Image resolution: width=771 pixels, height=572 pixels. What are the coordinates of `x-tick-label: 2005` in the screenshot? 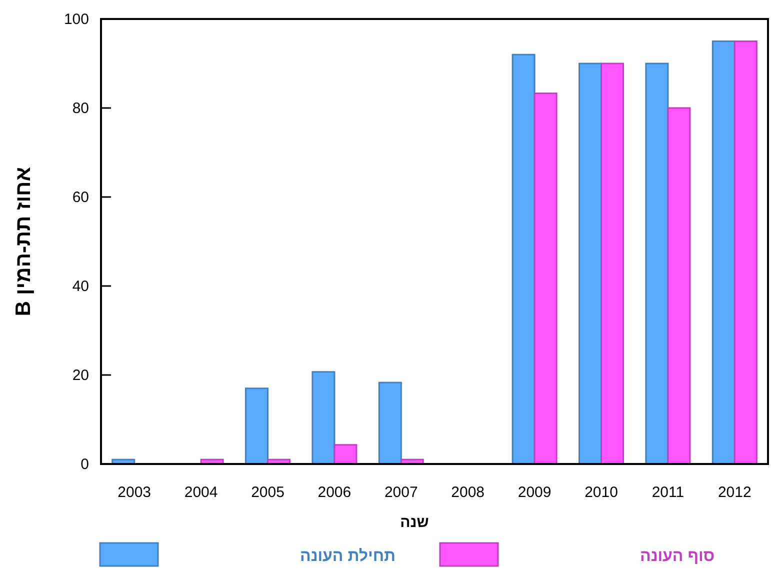 It's located at (267, 492).